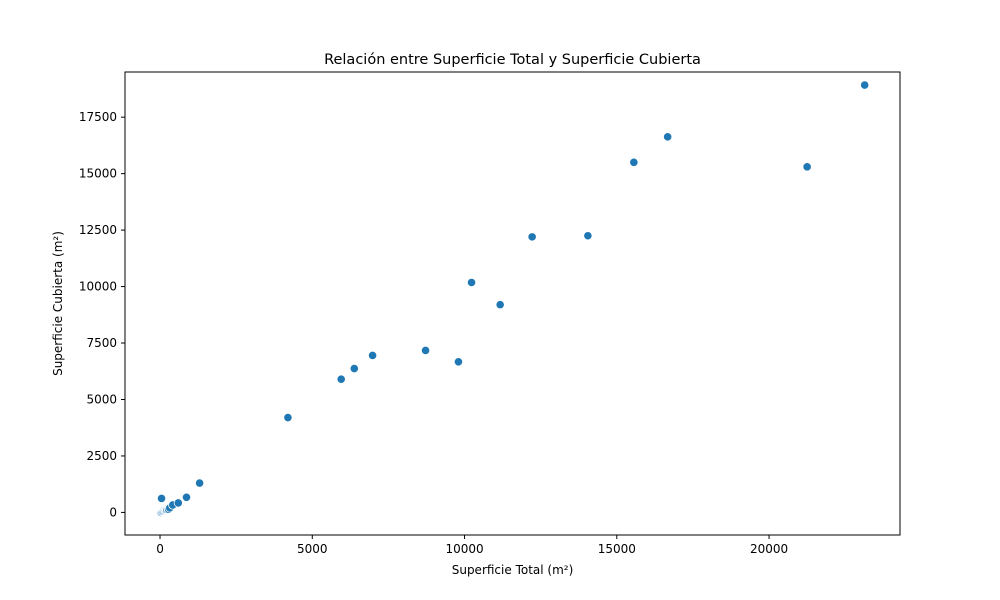 This screenshot has height=600, width=1000. Describe the element at coordinates (102, 314) in the screenshot. I see `y-axis-ticks: 0 2500 5000 7500 10000 12500 15000 17500` at that location.